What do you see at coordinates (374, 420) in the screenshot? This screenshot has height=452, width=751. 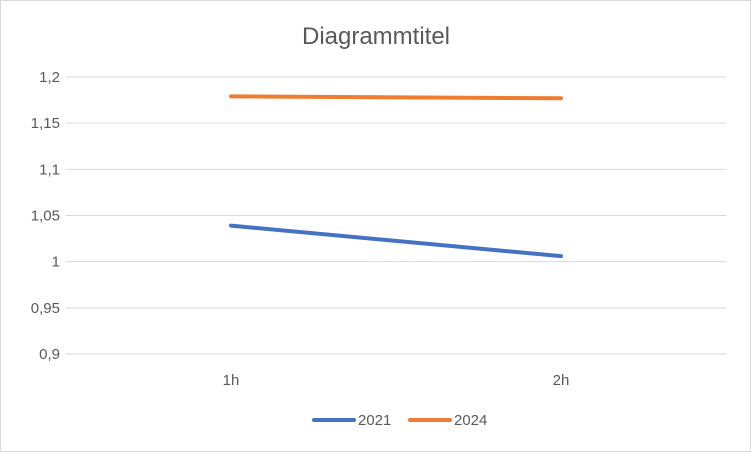 I see `legend-label-2021: 2021` at bounding box center [374, 420].